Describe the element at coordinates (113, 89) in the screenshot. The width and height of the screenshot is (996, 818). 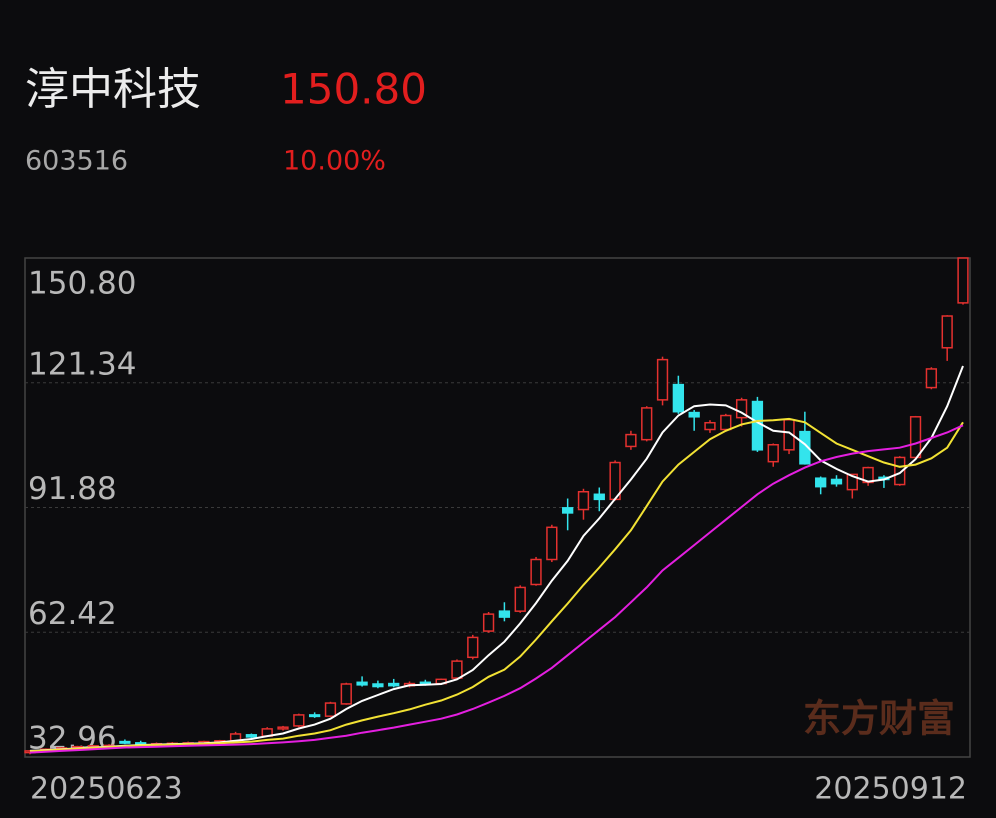
I see `stock-name: 淳中科技` at that location.